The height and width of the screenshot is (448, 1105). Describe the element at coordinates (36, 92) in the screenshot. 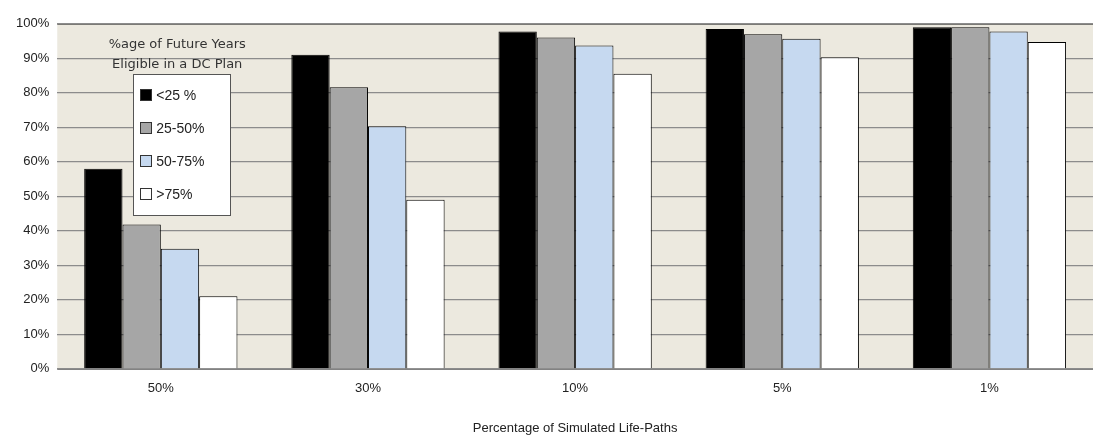

I see `y-tick-label: 80%` at that location.